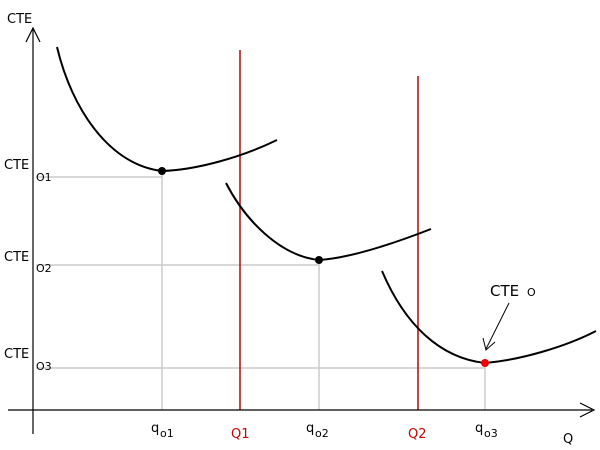 Image resolution: width=600 pixels, height=450 pixels. Describe the element at coordinates (489, 344) in the screenshot. I see `annotation-arrowhead` at that location.